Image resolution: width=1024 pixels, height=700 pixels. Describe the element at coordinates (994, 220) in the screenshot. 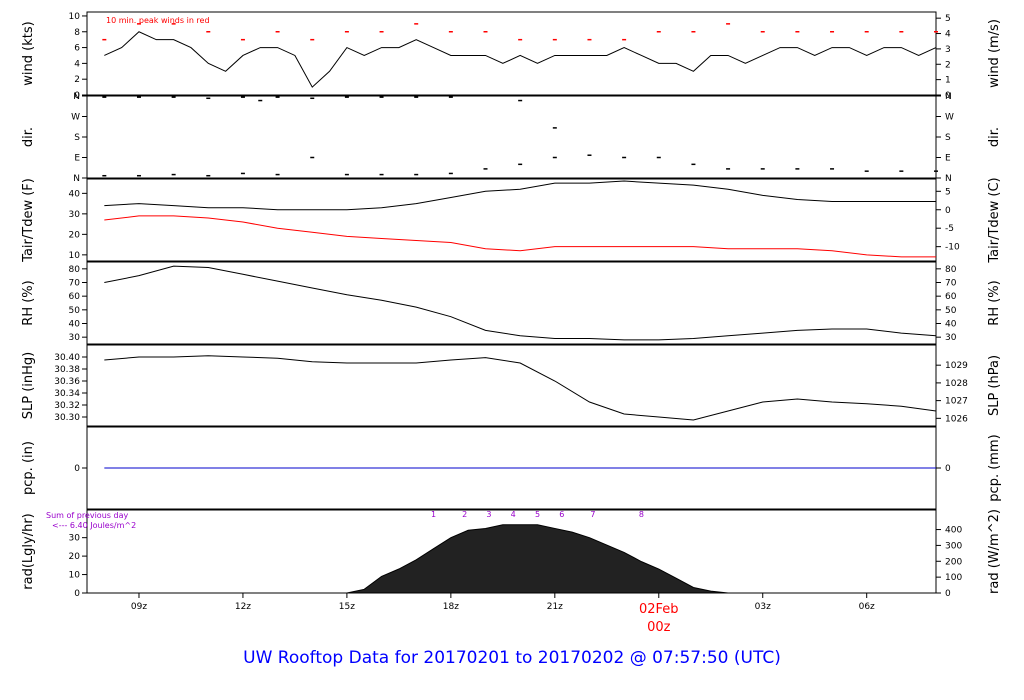

I see `ylabel-right: Tair/Tdew (C)` at that location.